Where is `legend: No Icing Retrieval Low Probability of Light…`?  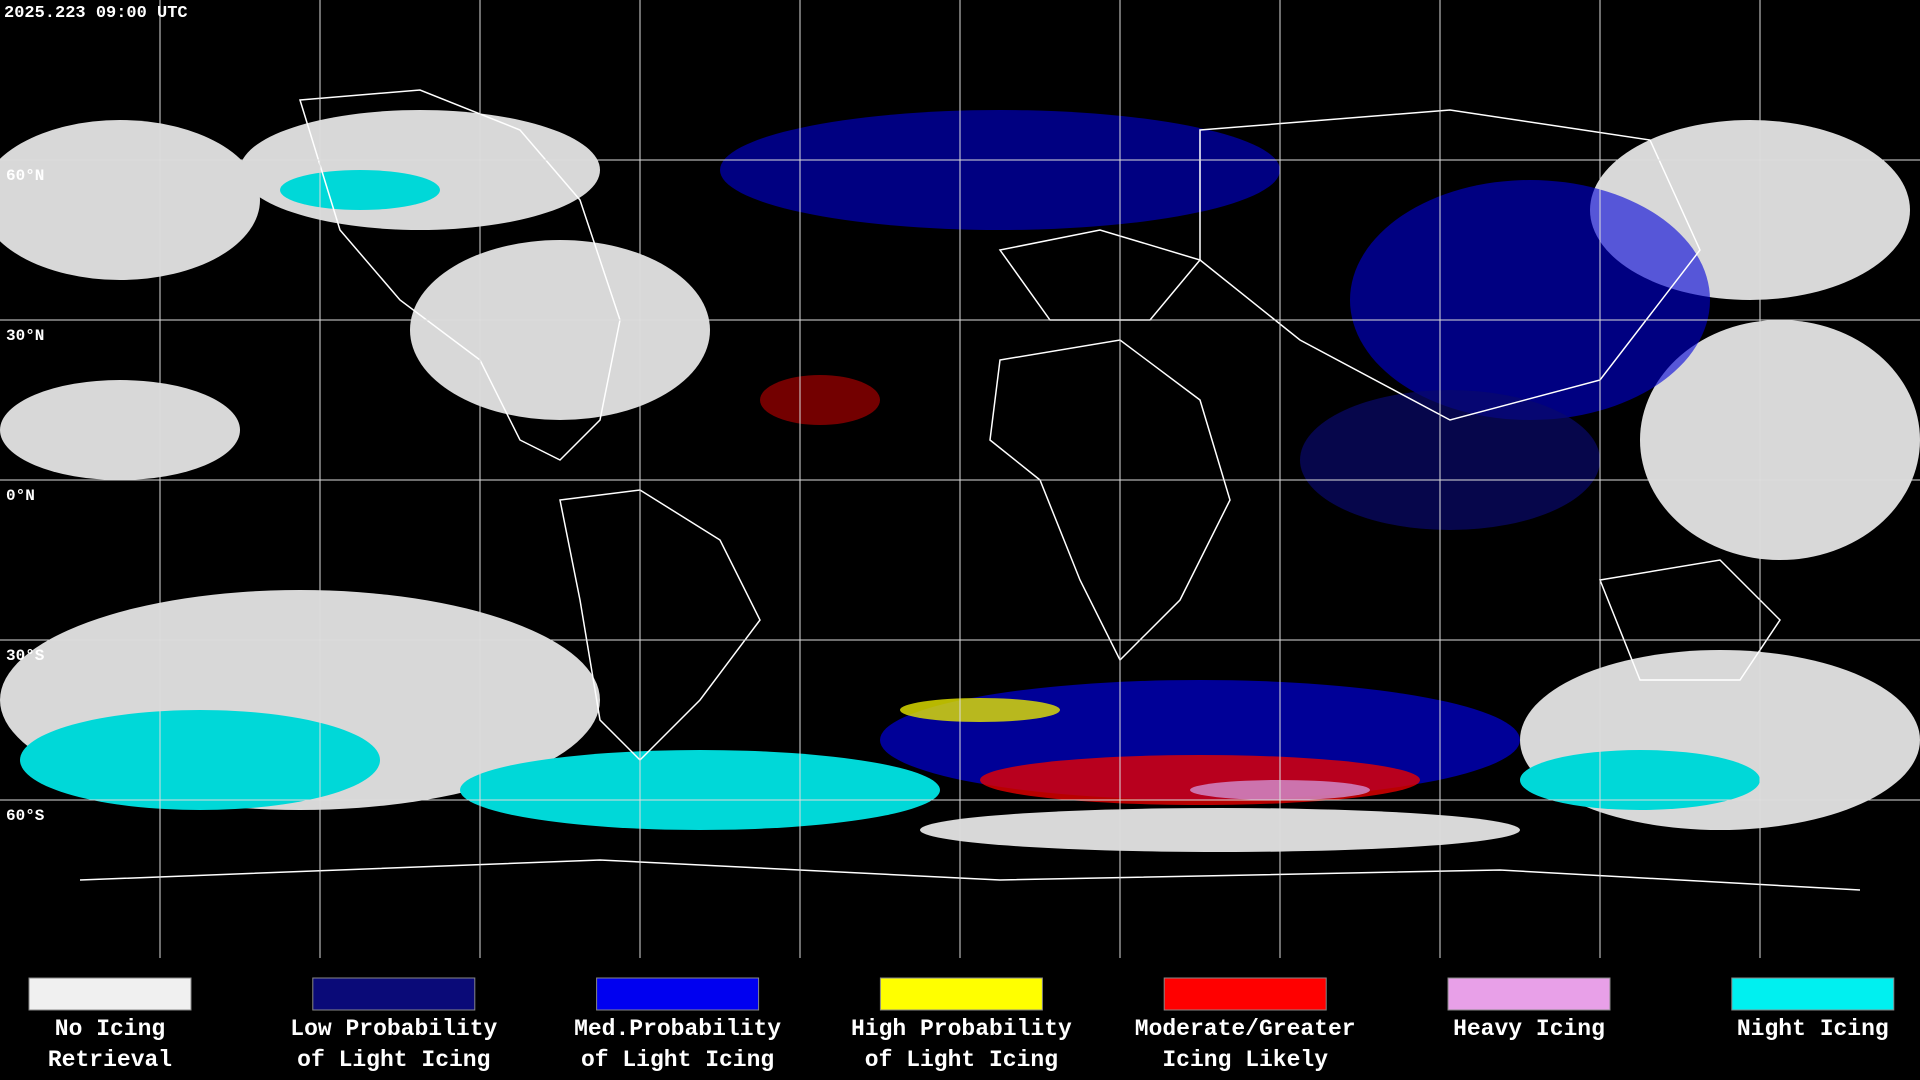
legend: No Icing Retrieval Low Probability of Light… is located at coordinates (961, 1025).